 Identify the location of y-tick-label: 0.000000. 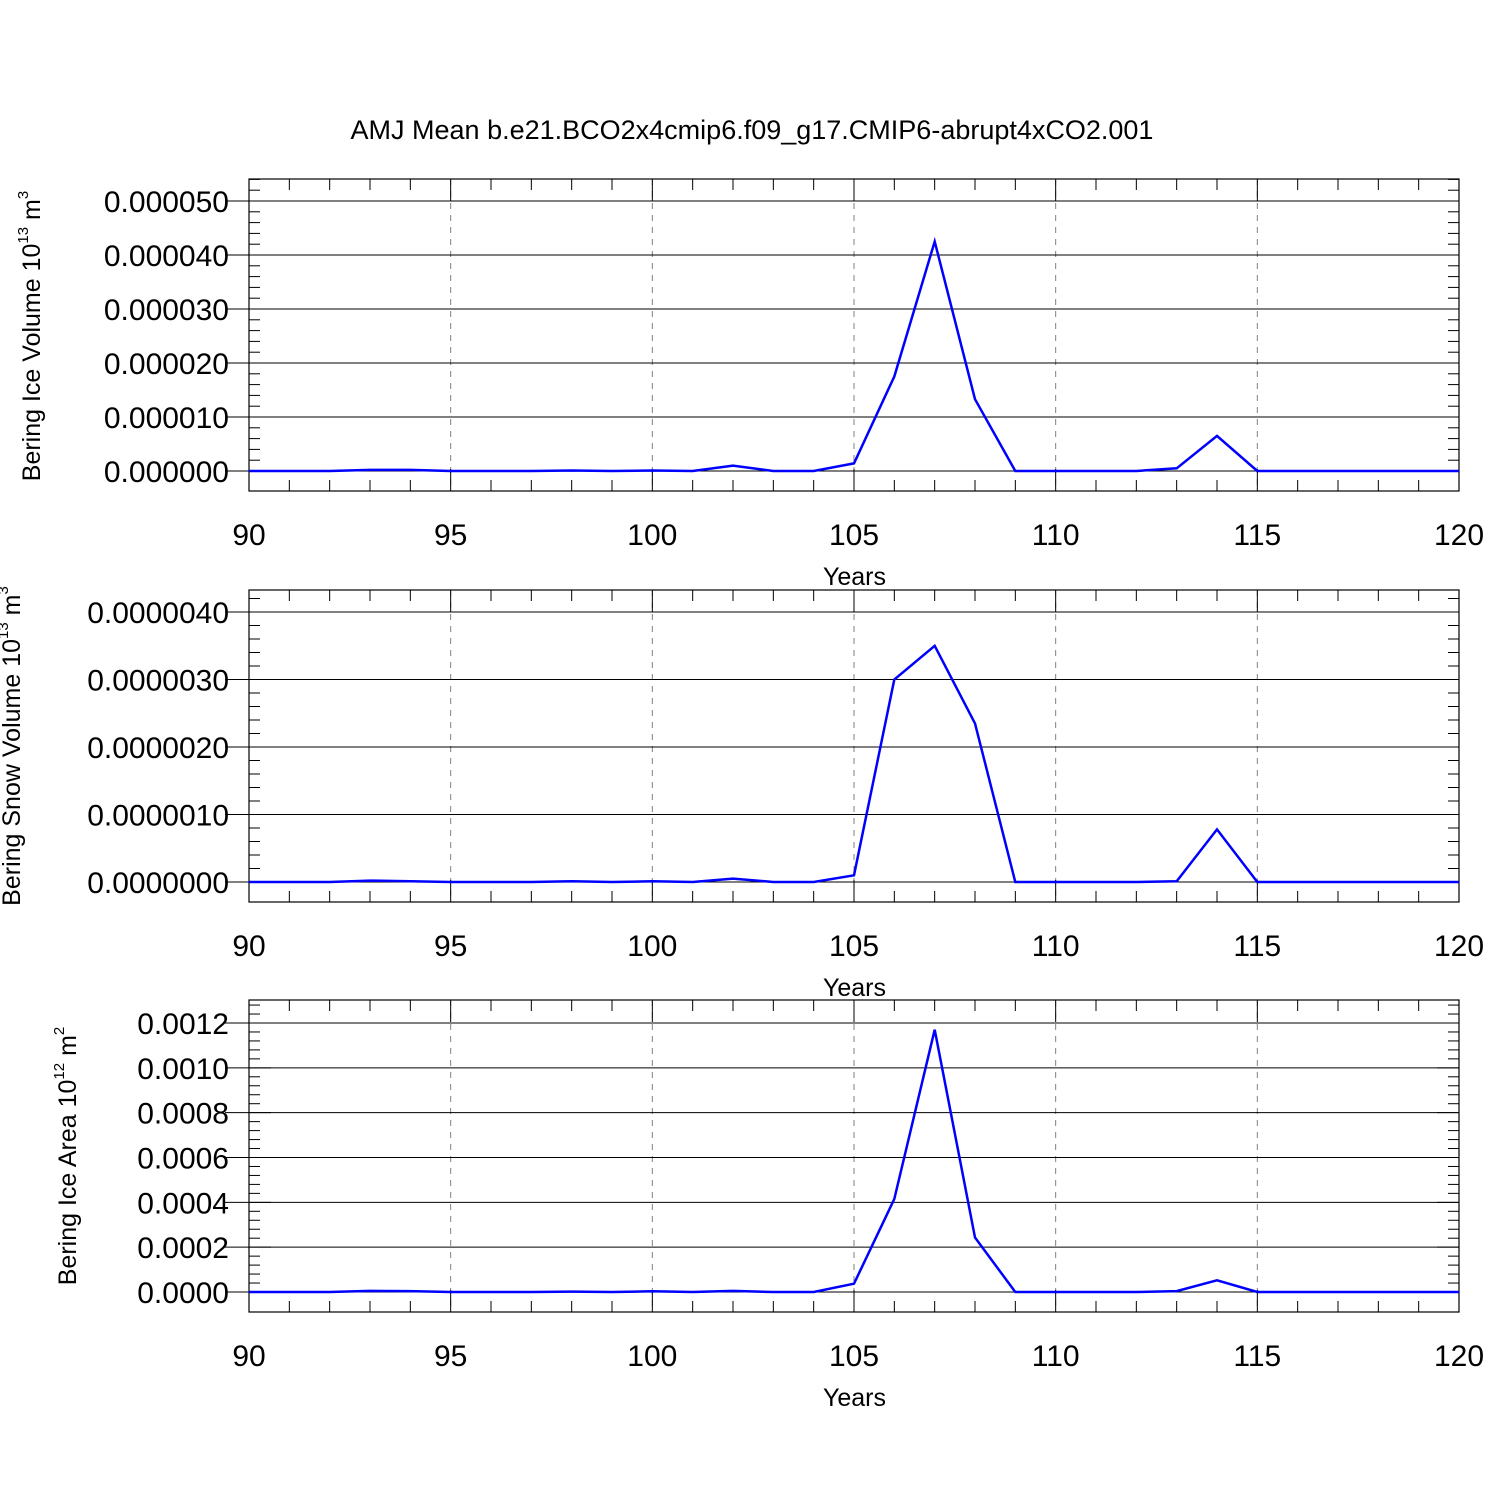
(166, 472).